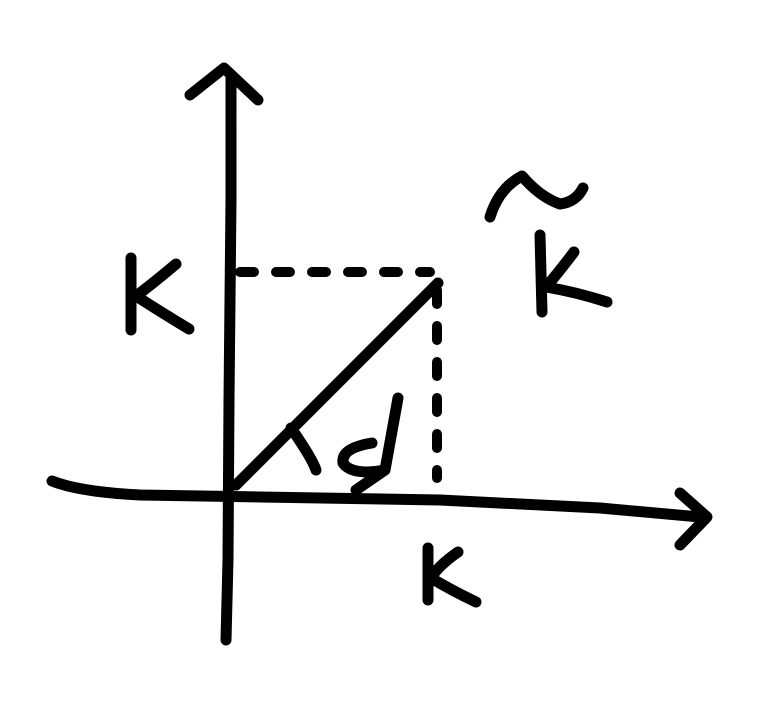 This screenshot has height=701, width=767. What do you see at coordinates (548, 244) in the screenshot?
I see `vector-label` at bounding box center [548, 244].